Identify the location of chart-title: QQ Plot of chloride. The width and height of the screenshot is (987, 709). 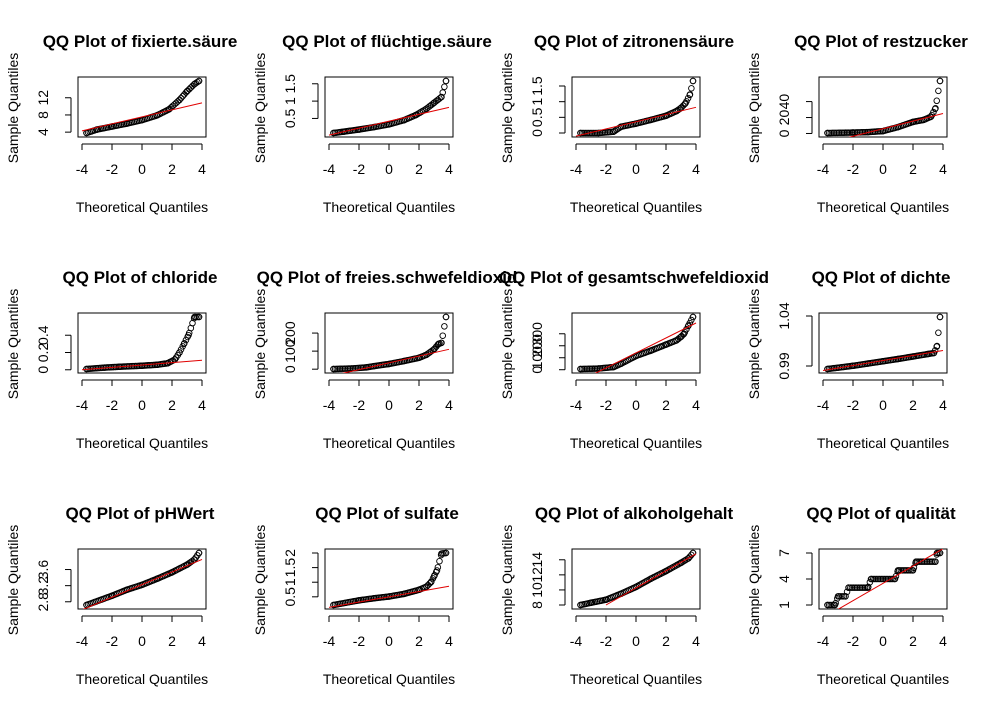
(140, 277).